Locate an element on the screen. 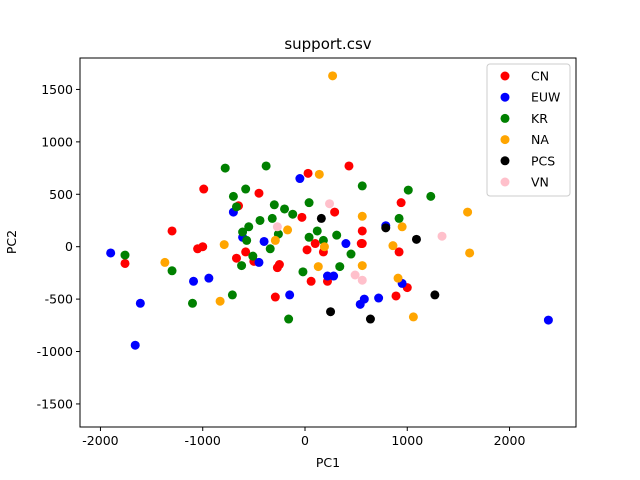 This screenshot has width=640, height=480. x-axis-ticks: -2000 -1000 0 1000 2000 is located at coordinates (303, 437).